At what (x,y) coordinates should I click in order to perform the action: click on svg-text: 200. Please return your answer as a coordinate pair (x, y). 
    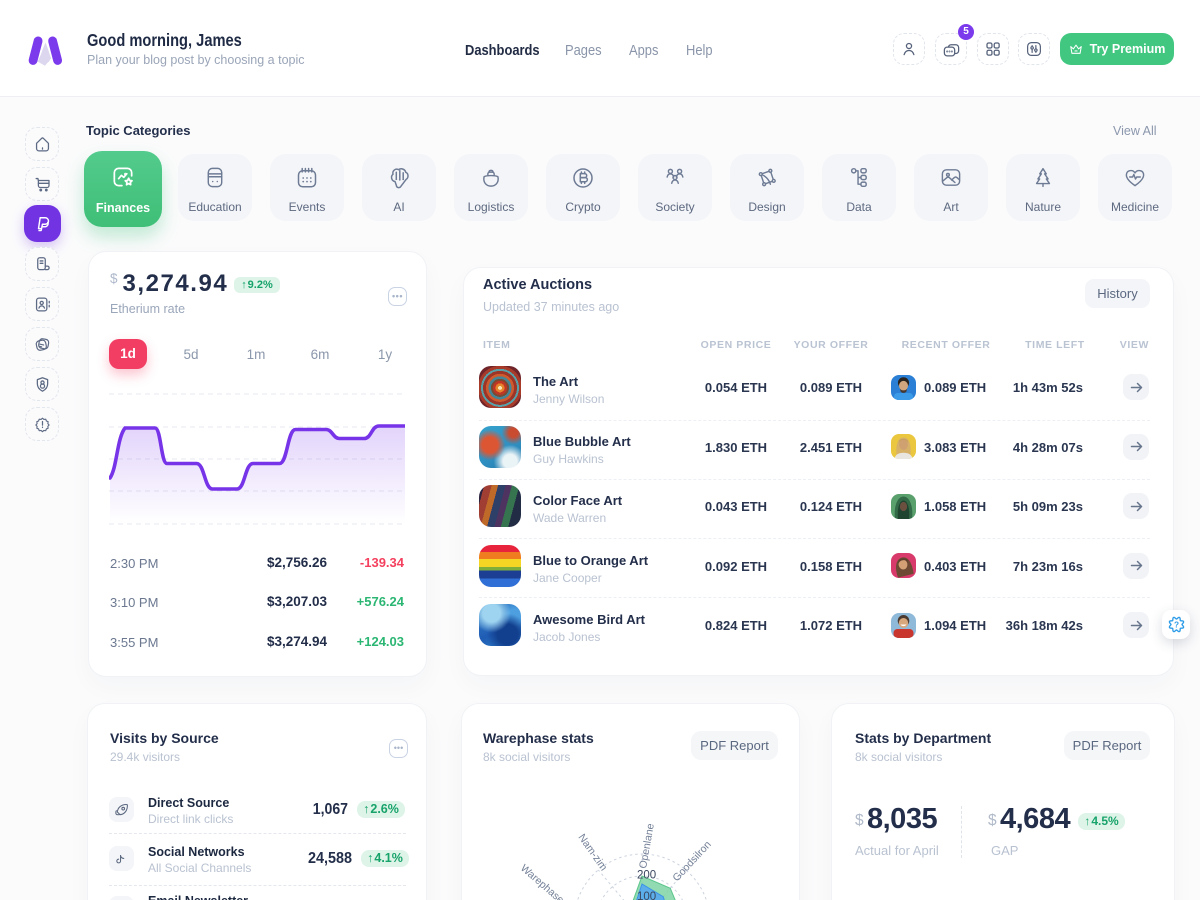
    Looking at the image, I should click on (646, 876).